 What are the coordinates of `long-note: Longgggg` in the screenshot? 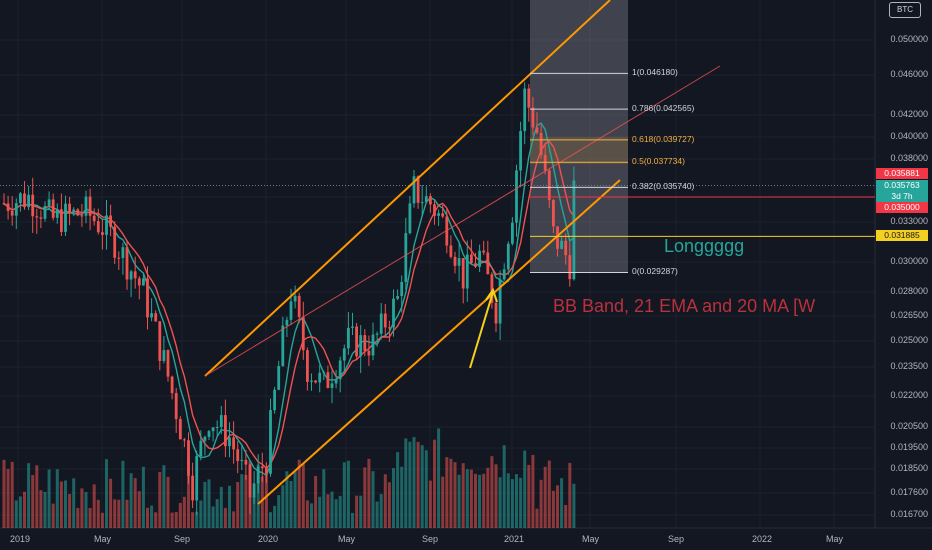 It's located at (704, 246).